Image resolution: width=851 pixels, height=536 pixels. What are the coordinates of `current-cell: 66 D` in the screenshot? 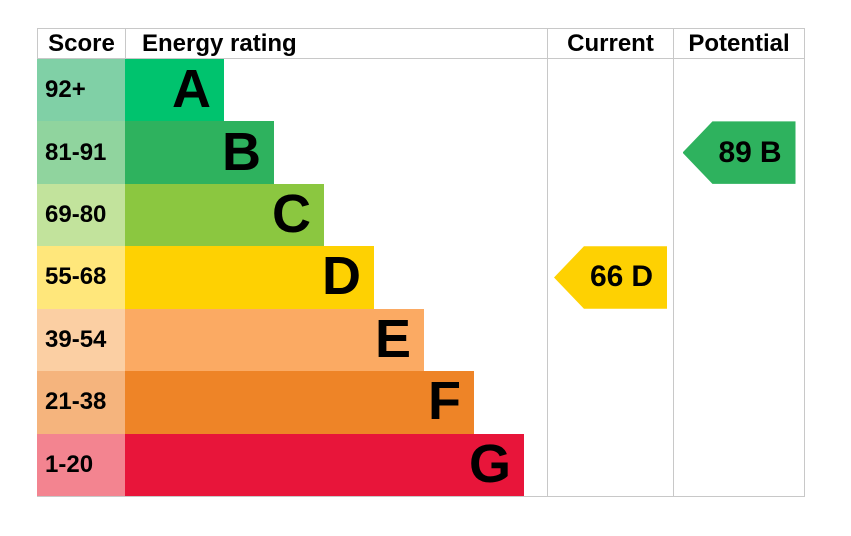 It's located at (610, 277).